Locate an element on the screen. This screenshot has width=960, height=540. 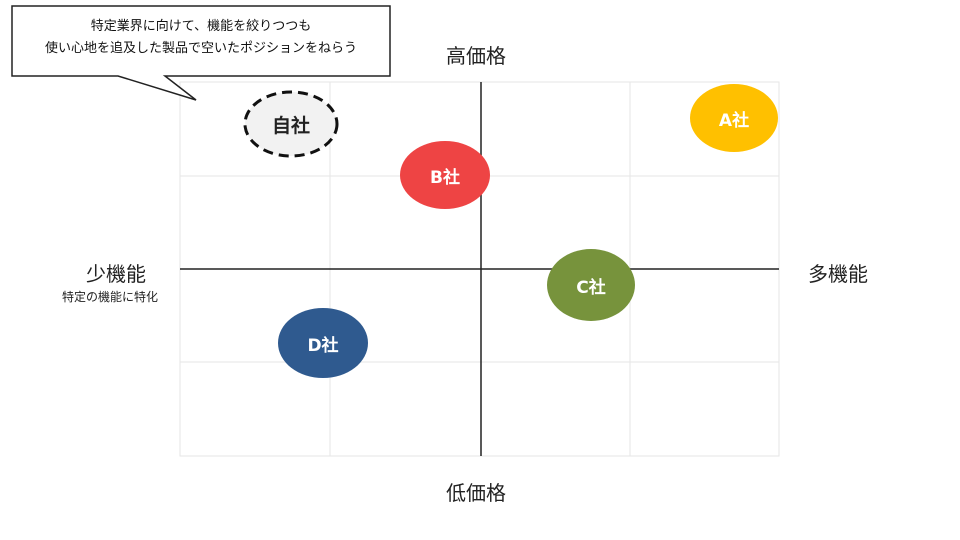
axis-label-right: 多機能 is located at coordinates (838, 274).